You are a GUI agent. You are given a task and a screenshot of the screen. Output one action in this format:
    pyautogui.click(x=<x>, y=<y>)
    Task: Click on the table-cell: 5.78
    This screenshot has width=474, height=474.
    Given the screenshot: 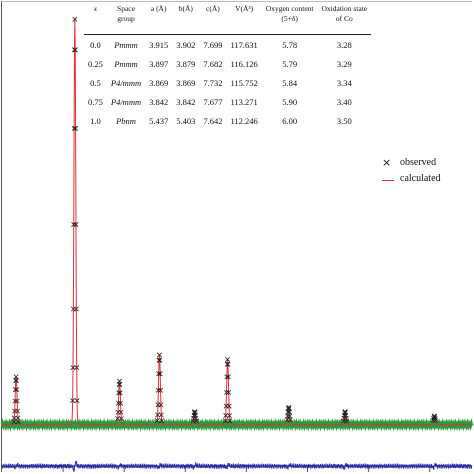 What is the action you would take?
    pyautogui.click(x=290, y=44)
    